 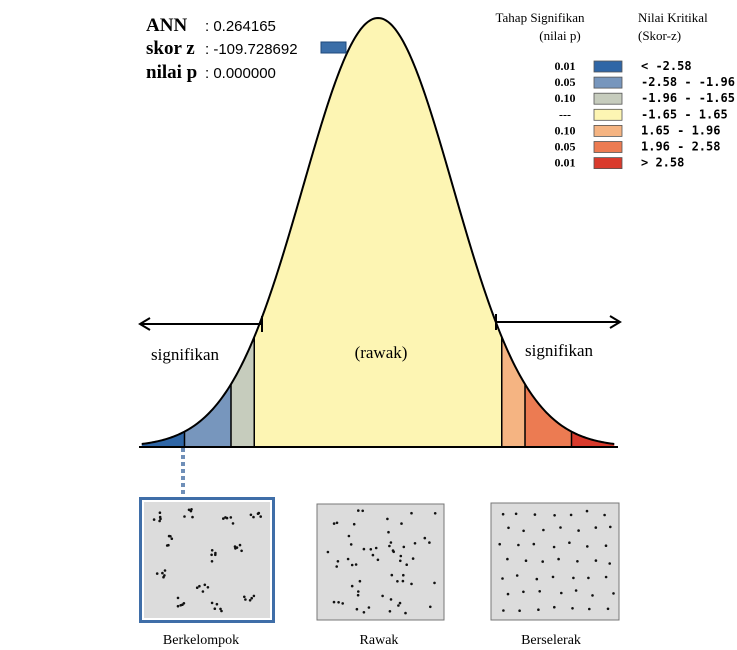 What do you see at coordinates (240, 73) in the screenshot?
I see `p-value-value: : 0.000000` at bounding box center [240, 73].